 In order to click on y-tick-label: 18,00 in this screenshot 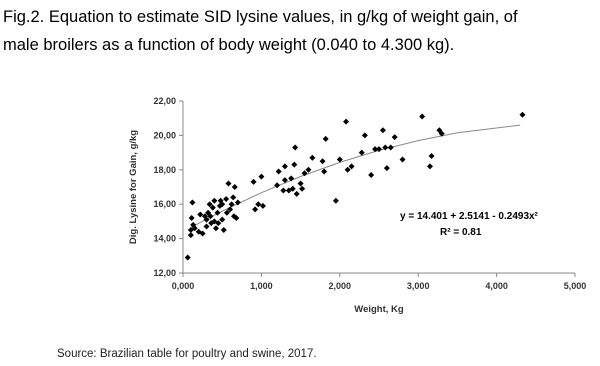, I will do `click(164, 170)`.